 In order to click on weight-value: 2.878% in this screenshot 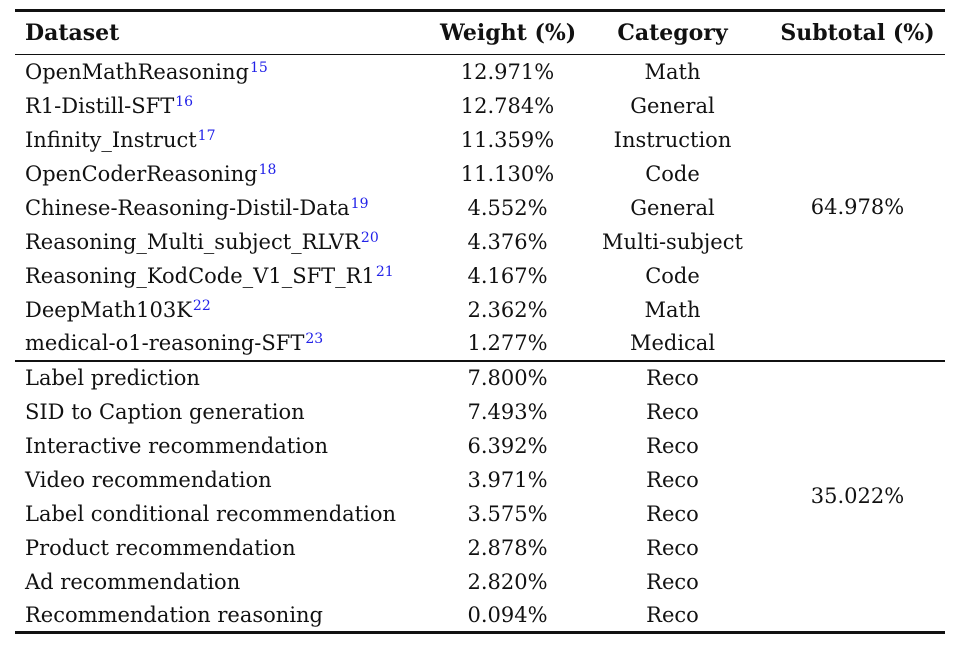, I will do `click(507, 547)`.